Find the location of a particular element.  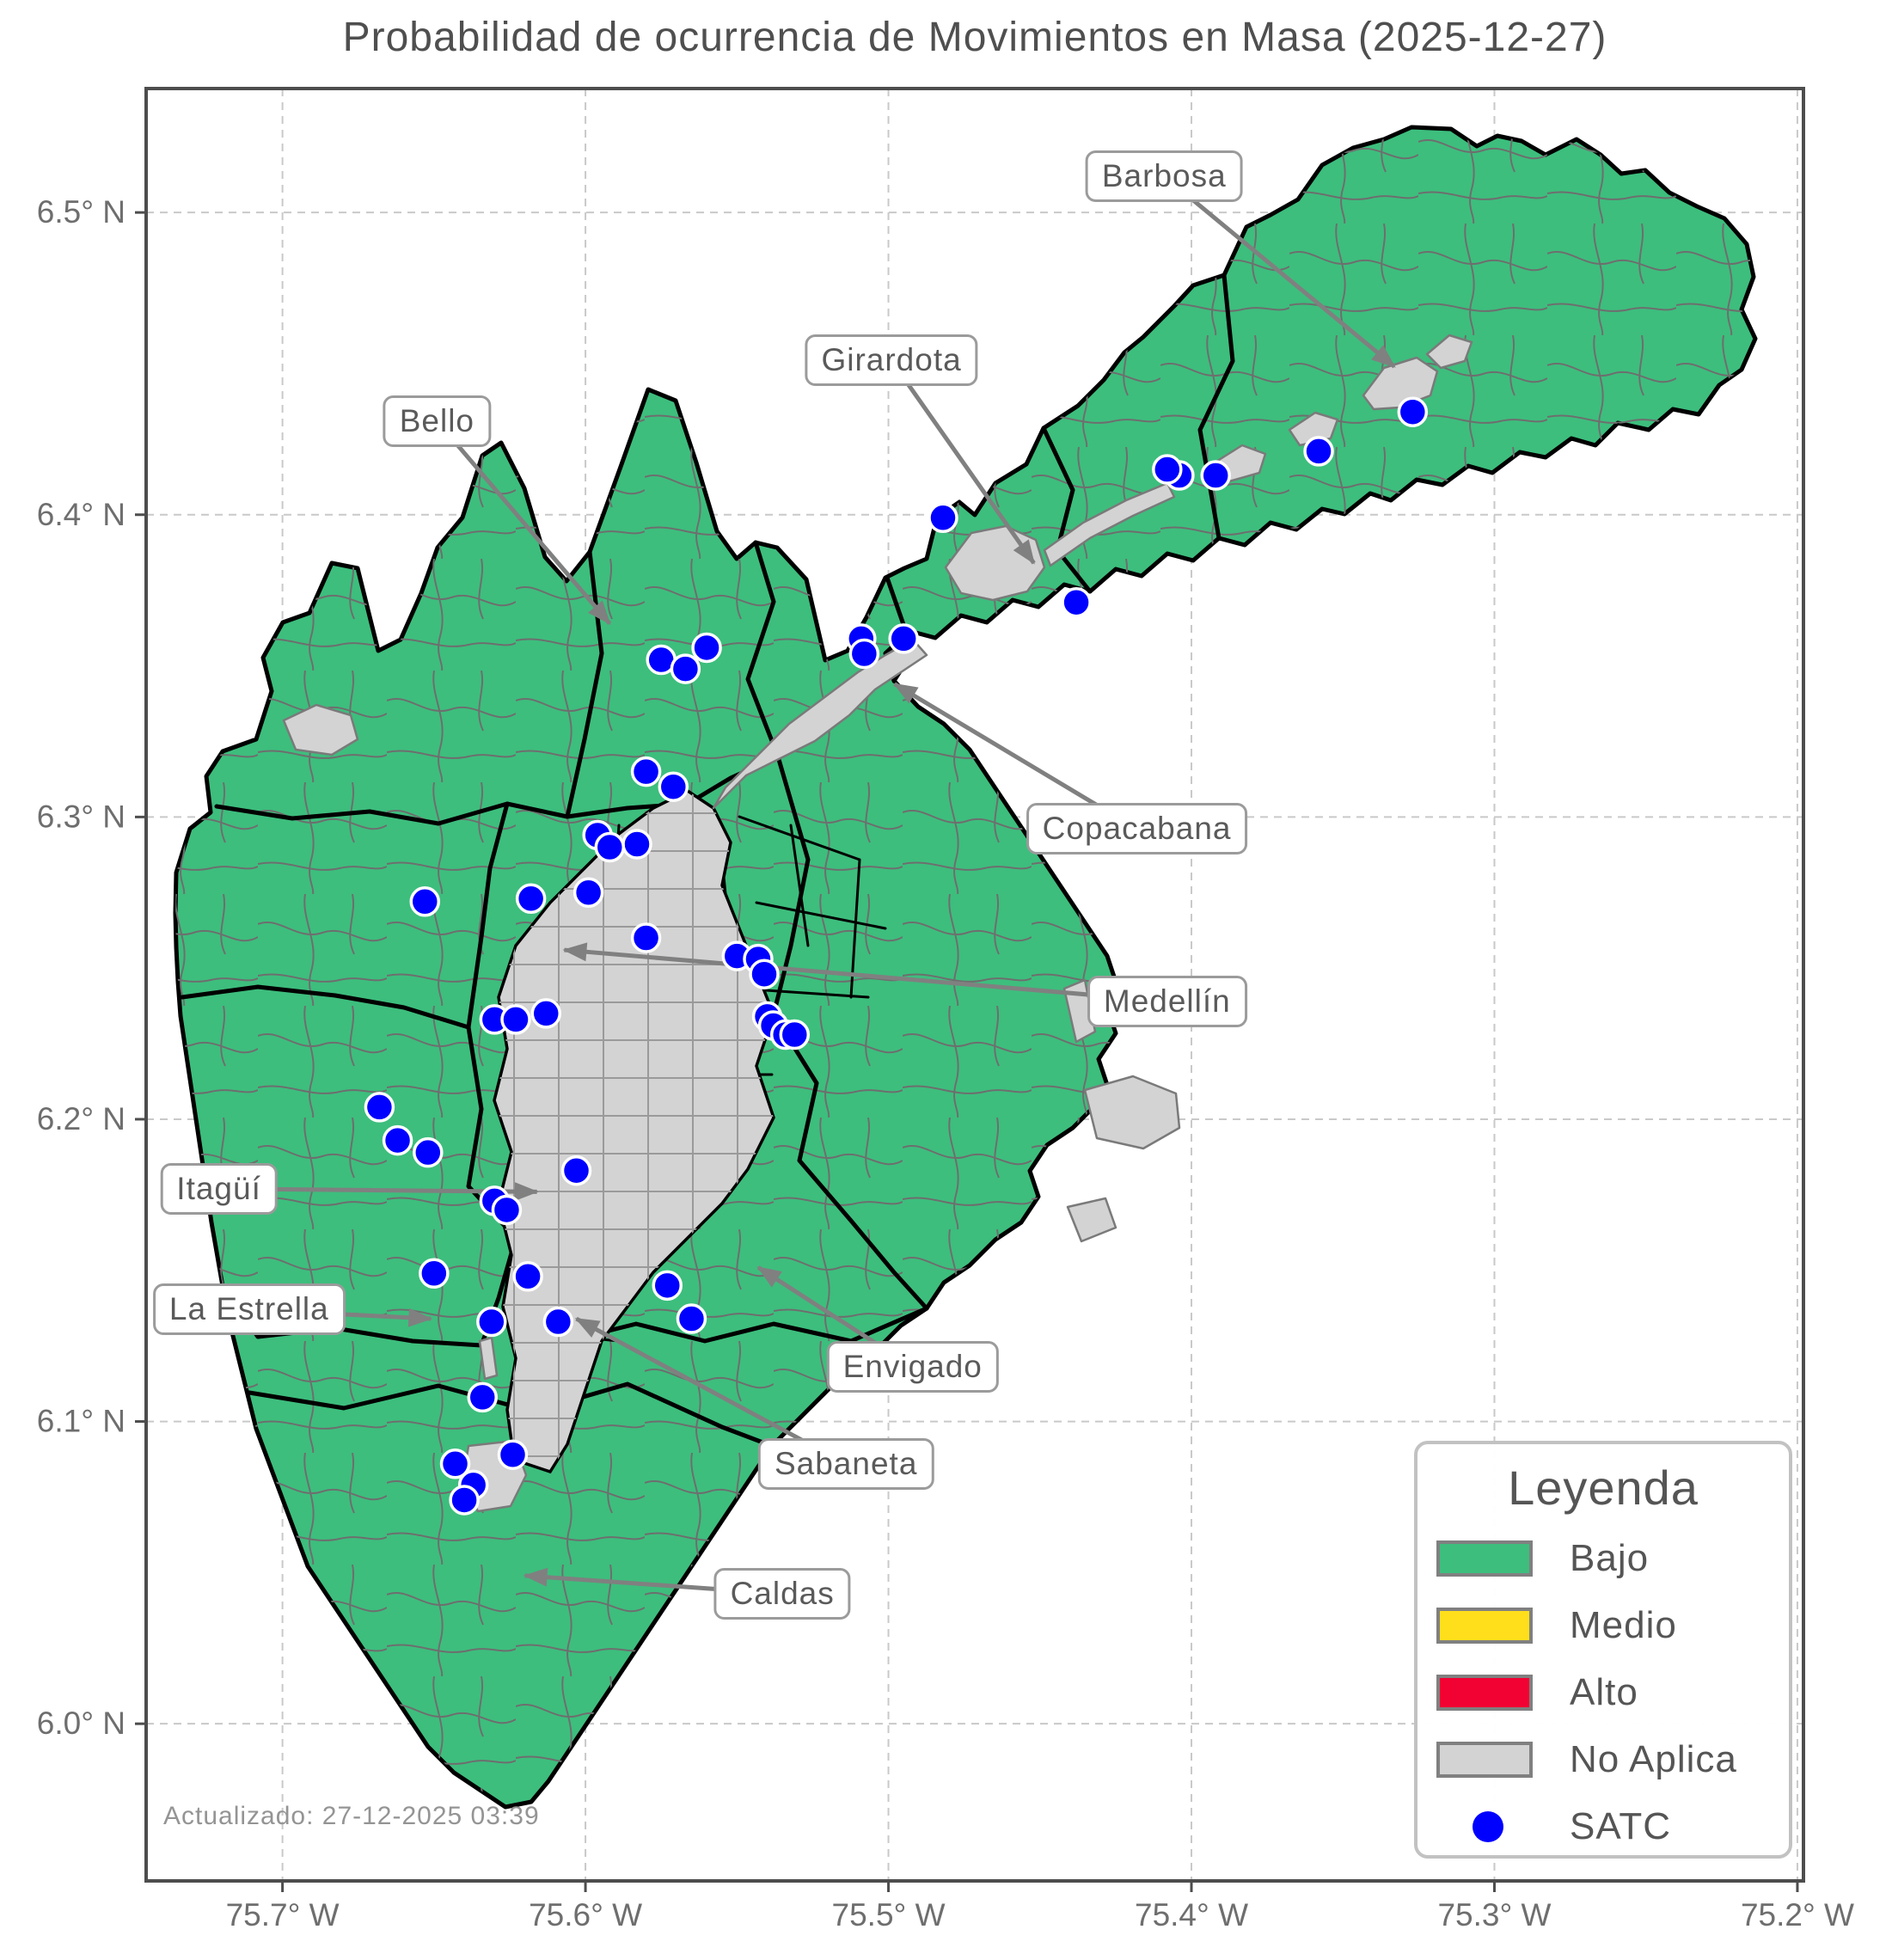

urban-west-patch is located at coordinates (320, 729).